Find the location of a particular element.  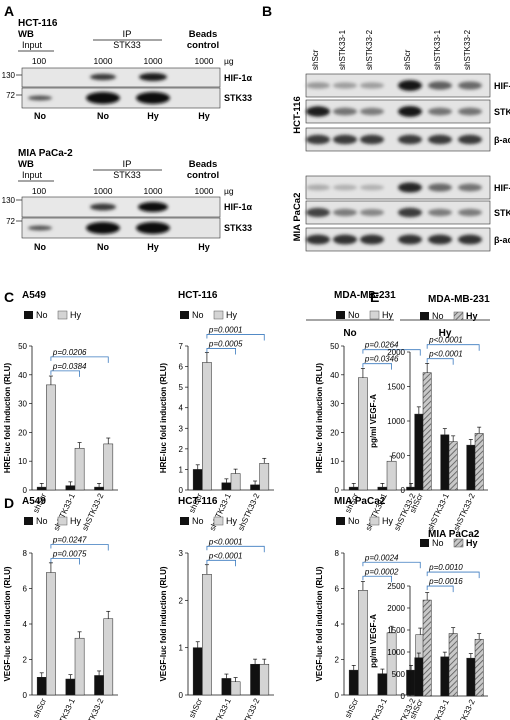

blot-cell-line: MIA PaCa-2 is located at coordinates (45, 153).